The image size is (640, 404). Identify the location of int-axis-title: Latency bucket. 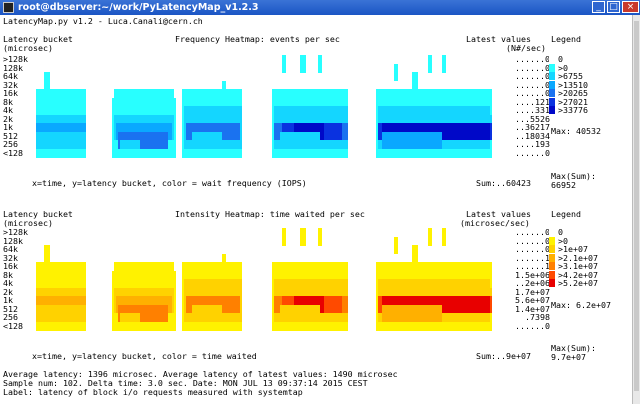
(38, 214).